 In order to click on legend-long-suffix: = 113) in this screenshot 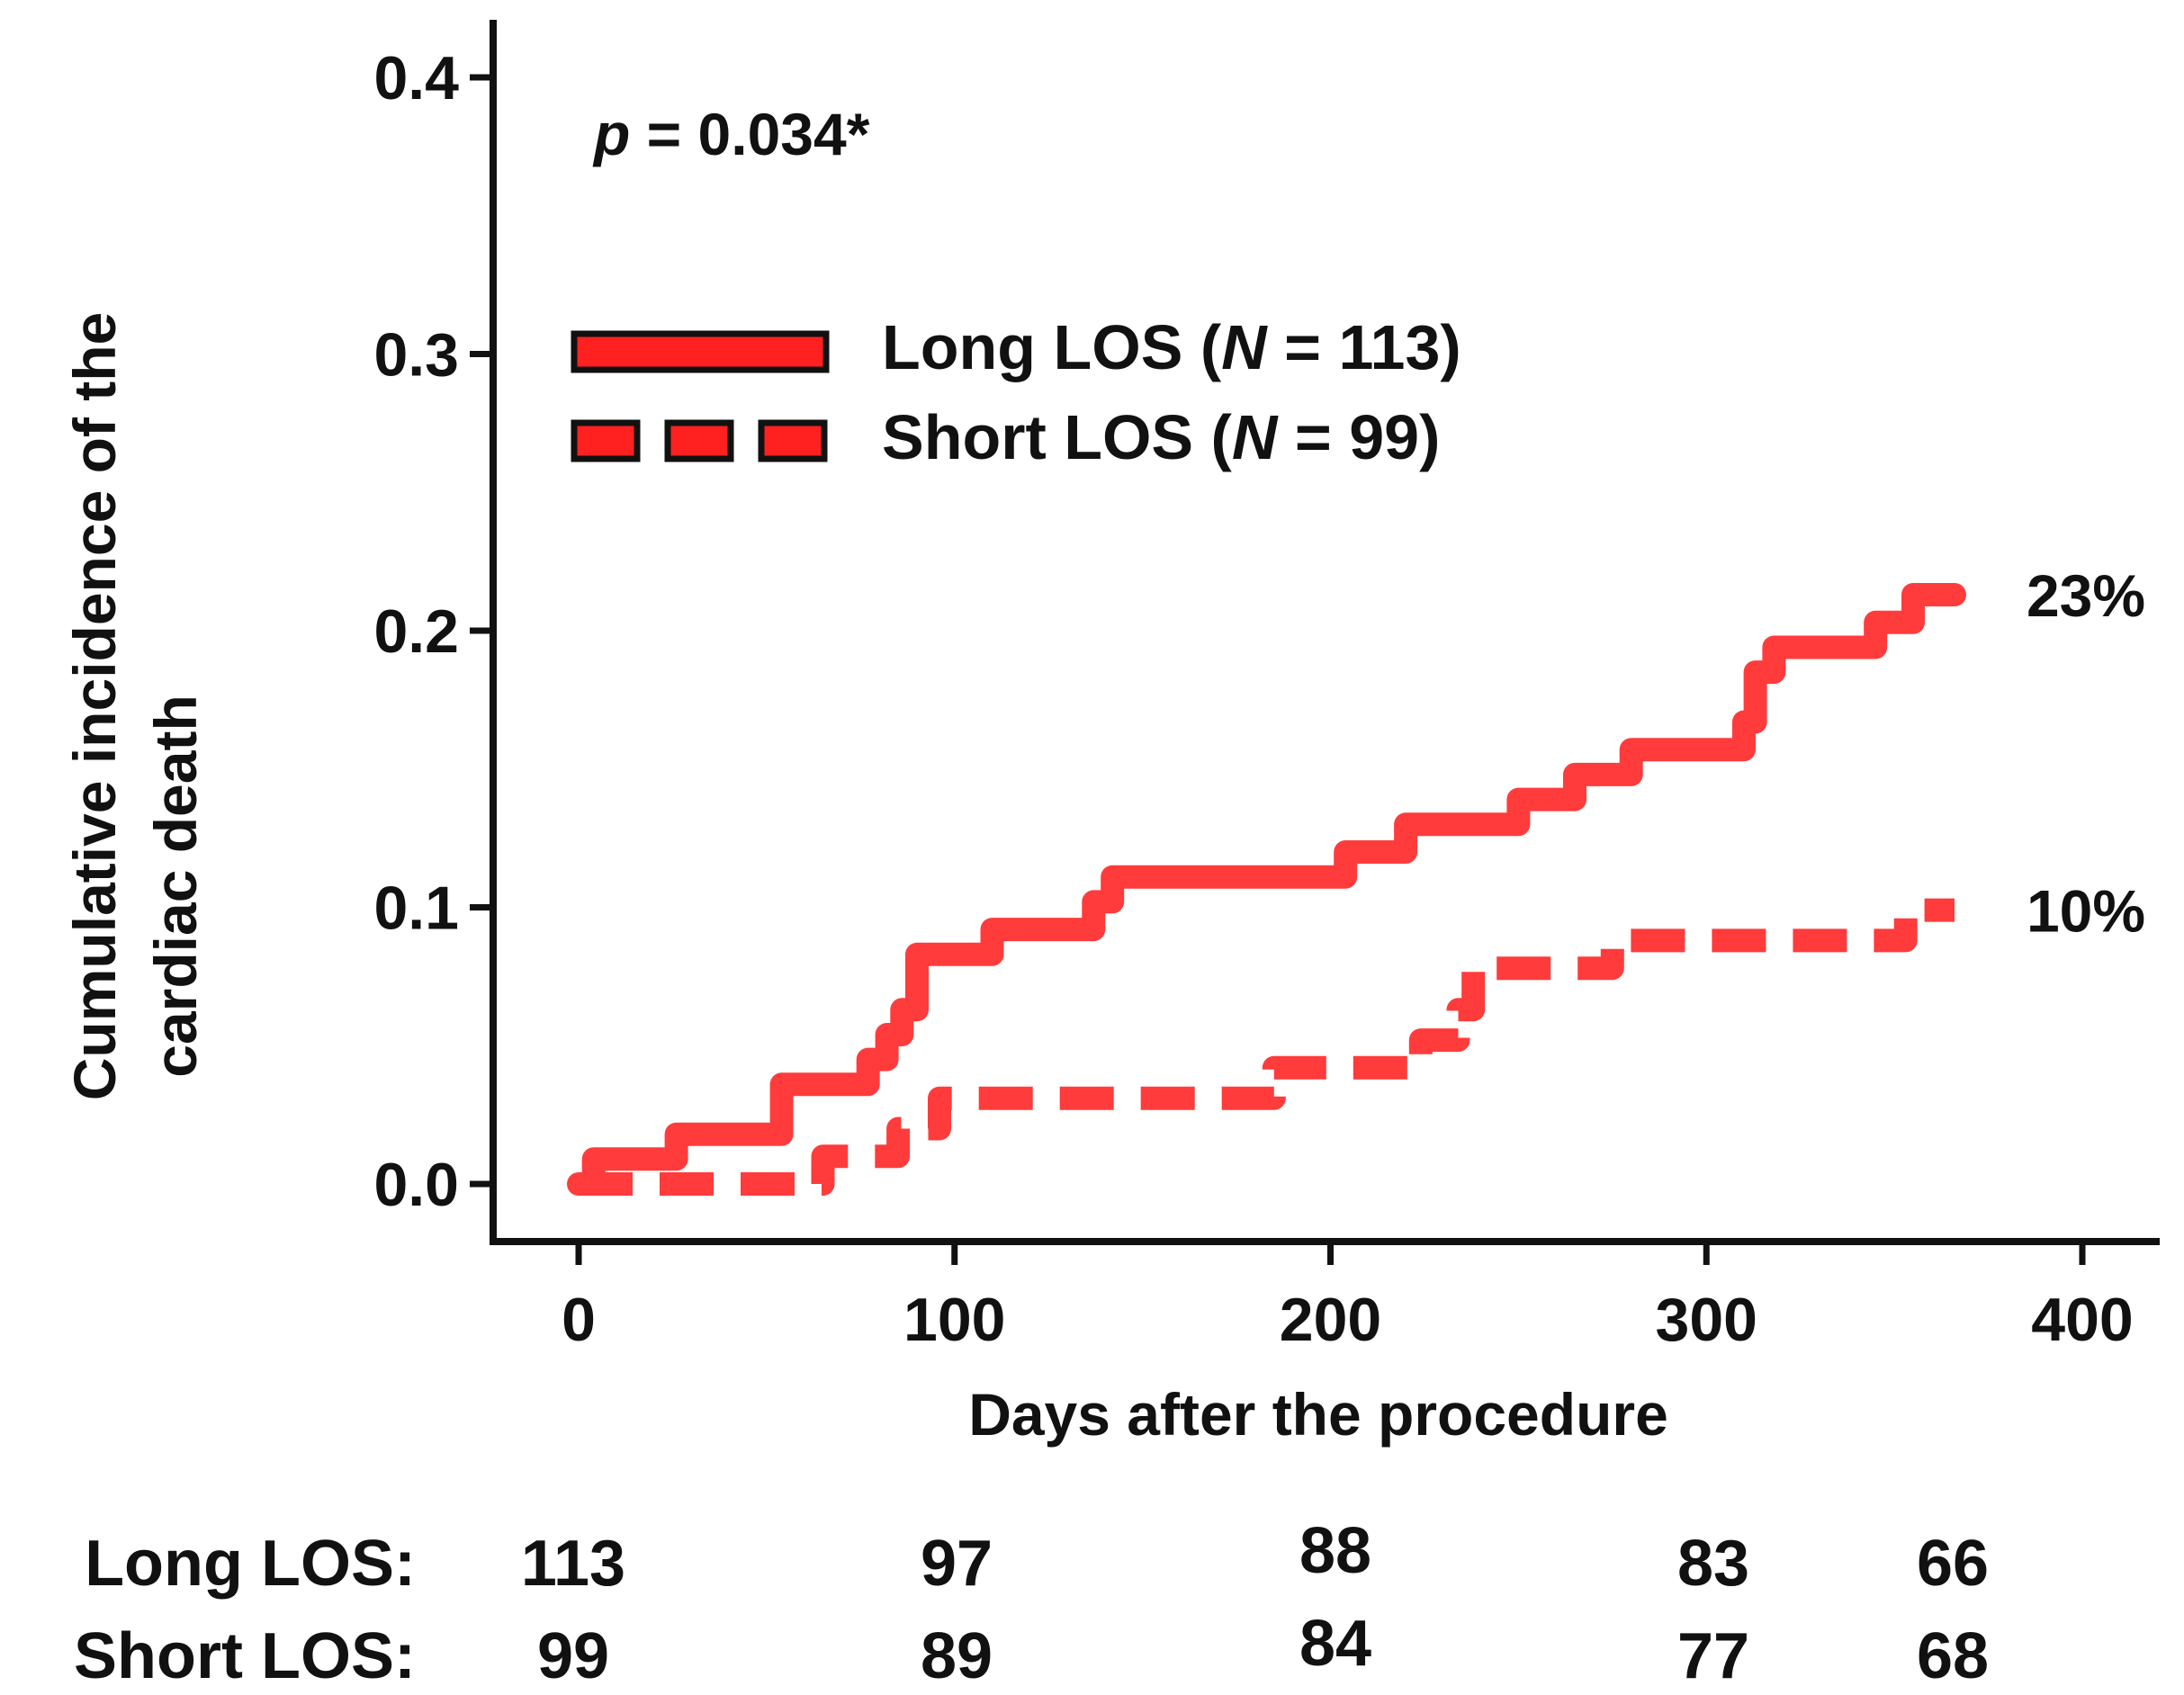, I will do `click(1364, 347)`.